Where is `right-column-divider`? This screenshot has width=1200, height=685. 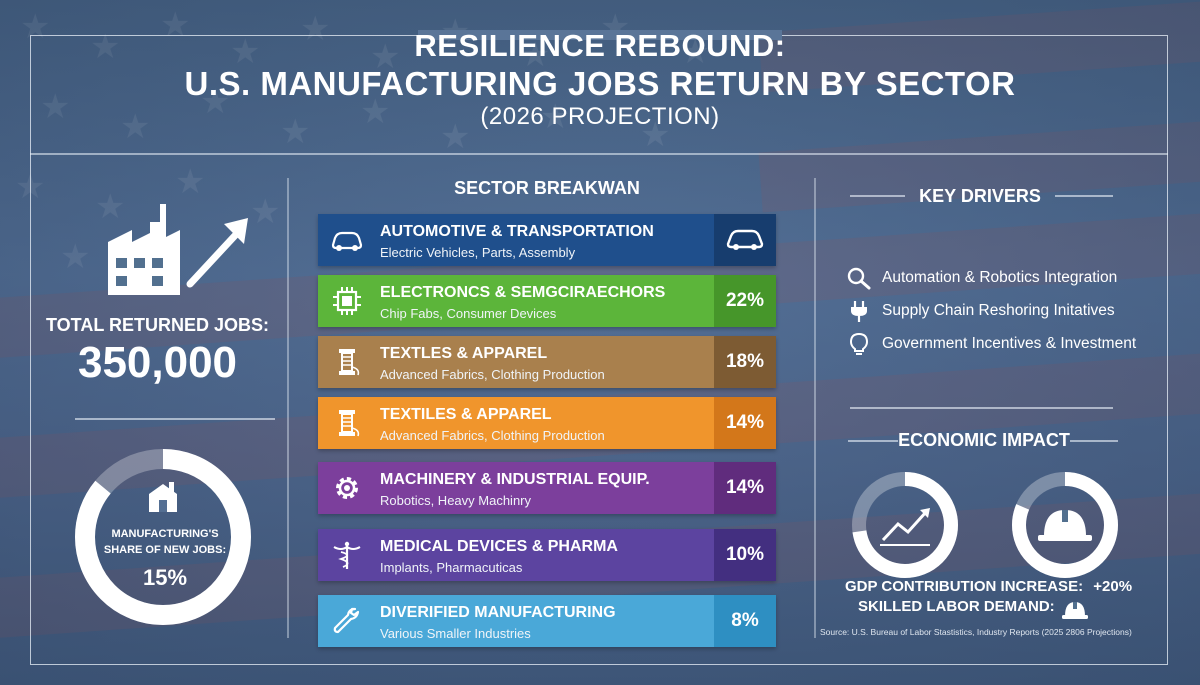
right-column-divider is located at coordinates (815, 408).